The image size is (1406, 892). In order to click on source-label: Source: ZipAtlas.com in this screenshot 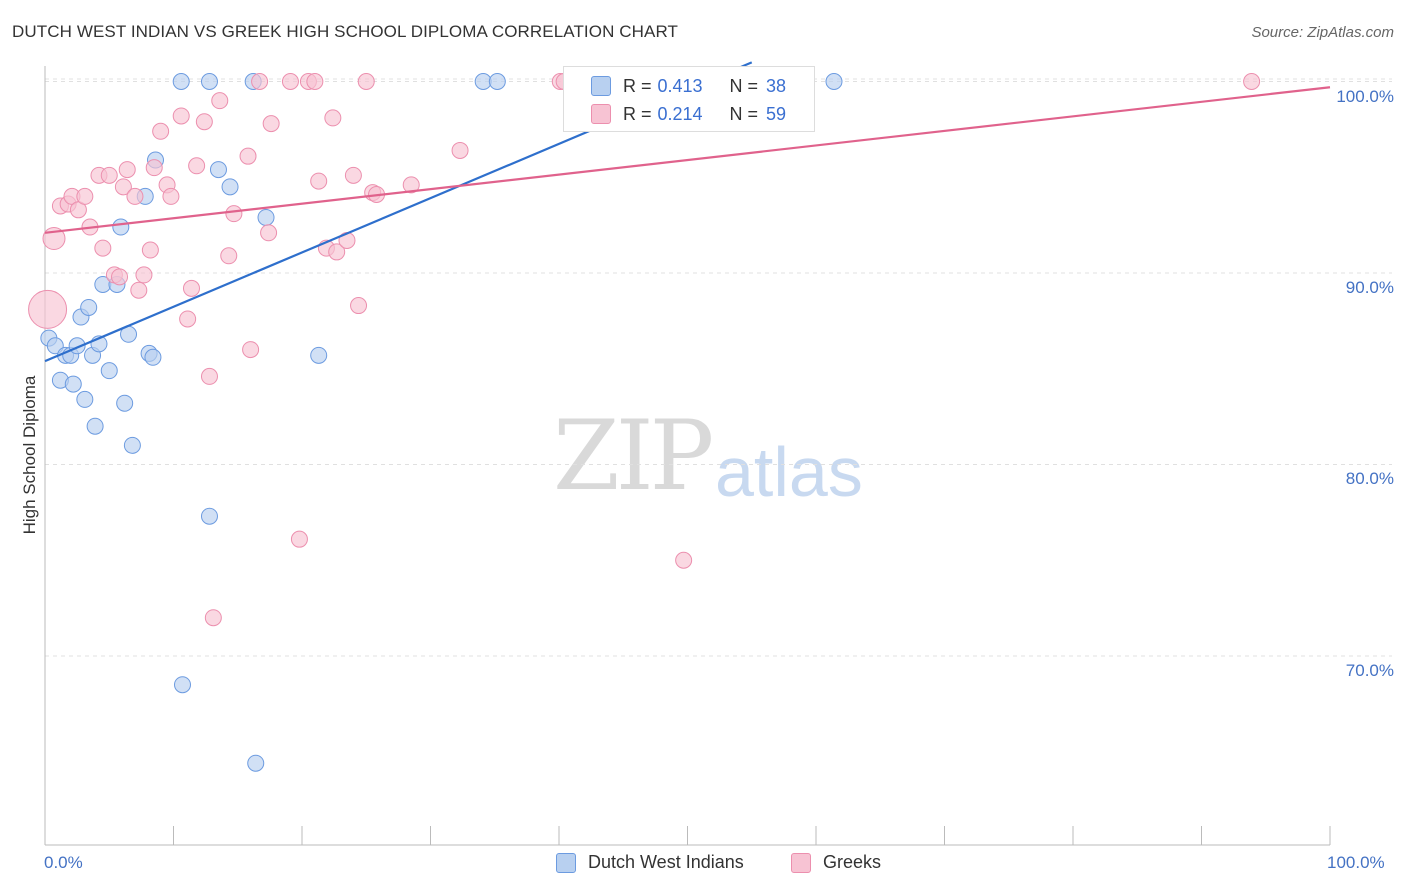, I will do `click(1322, 32)`.